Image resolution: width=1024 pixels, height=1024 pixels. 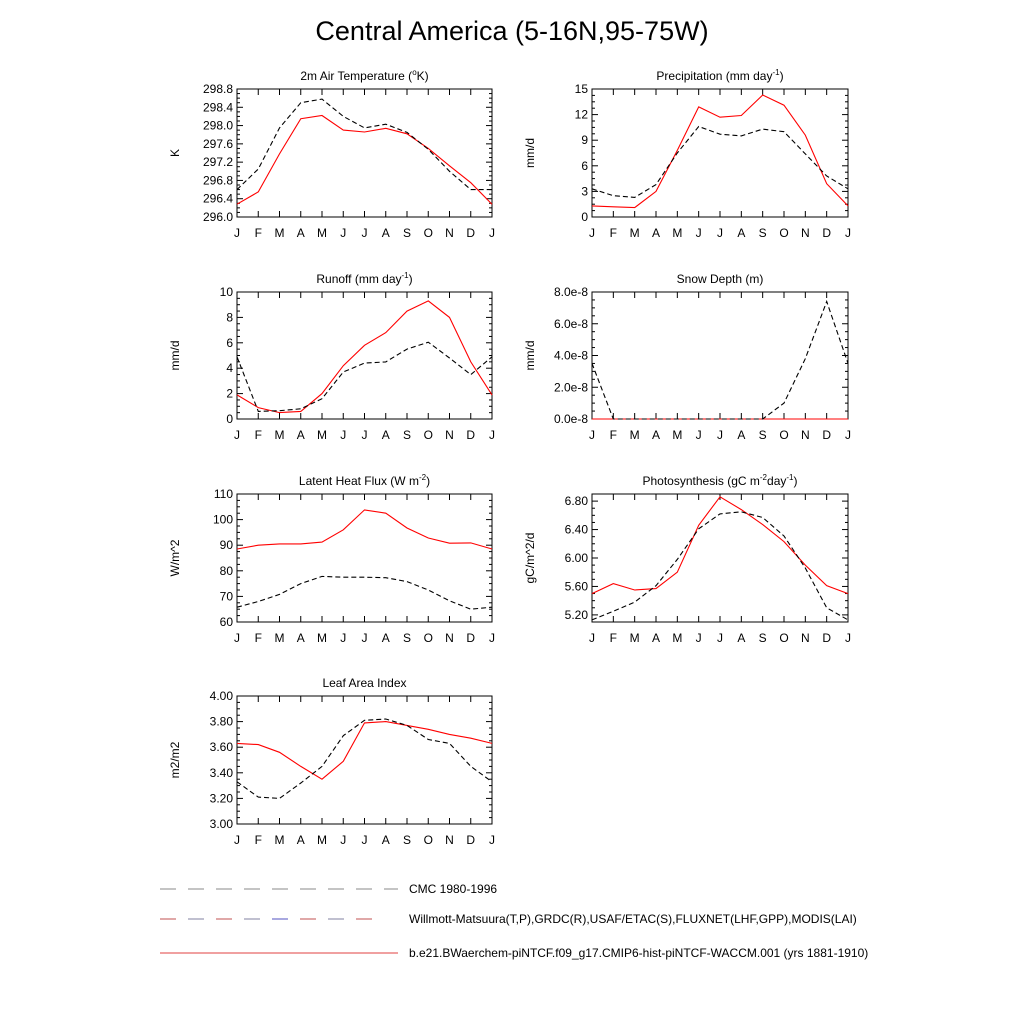 I want to click on y-tick-label: 5.20, so click(x=577, y=615).